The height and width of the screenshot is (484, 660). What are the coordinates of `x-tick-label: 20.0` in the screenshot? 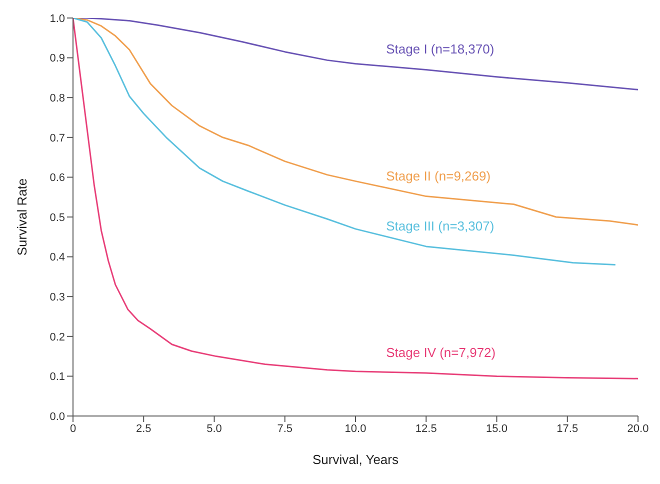 It's located at (638, 428).